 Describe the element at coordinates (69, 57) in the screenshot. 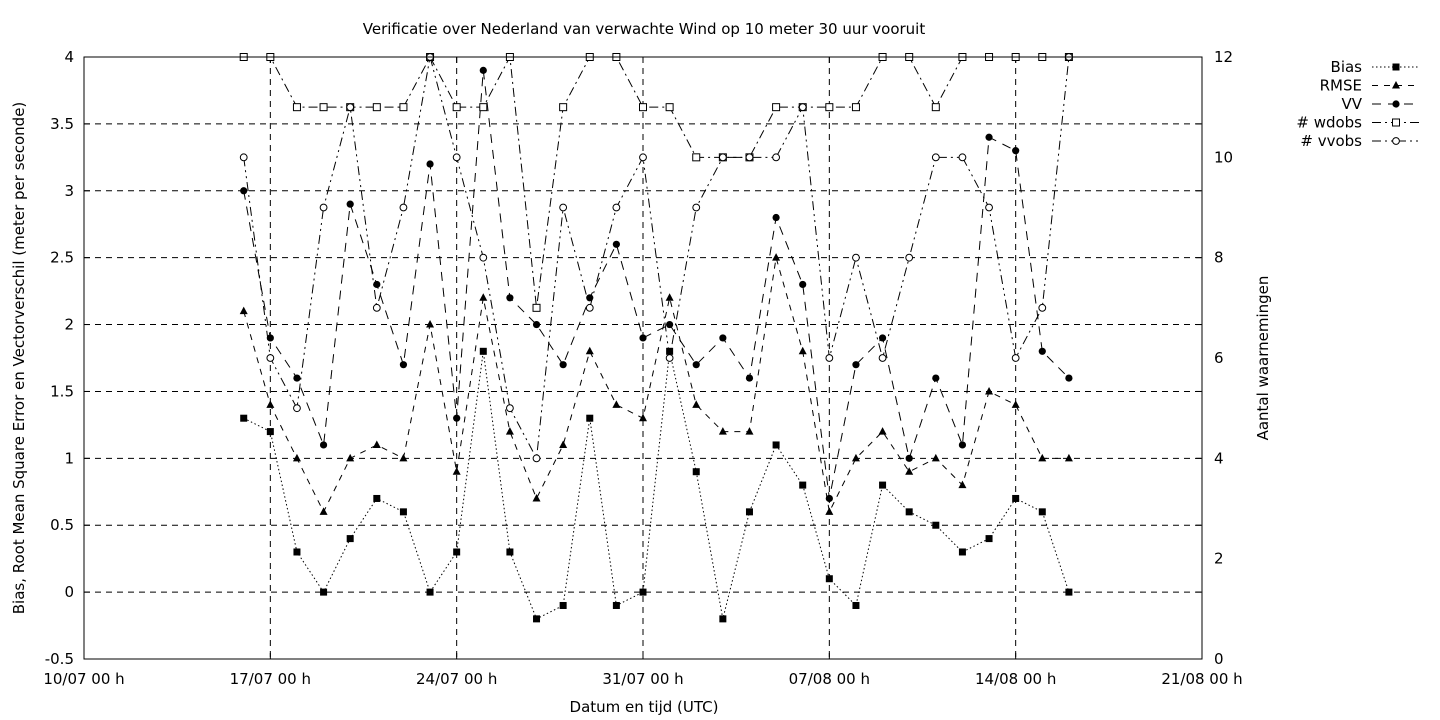

I see `y-tick-label: 4` at that location.